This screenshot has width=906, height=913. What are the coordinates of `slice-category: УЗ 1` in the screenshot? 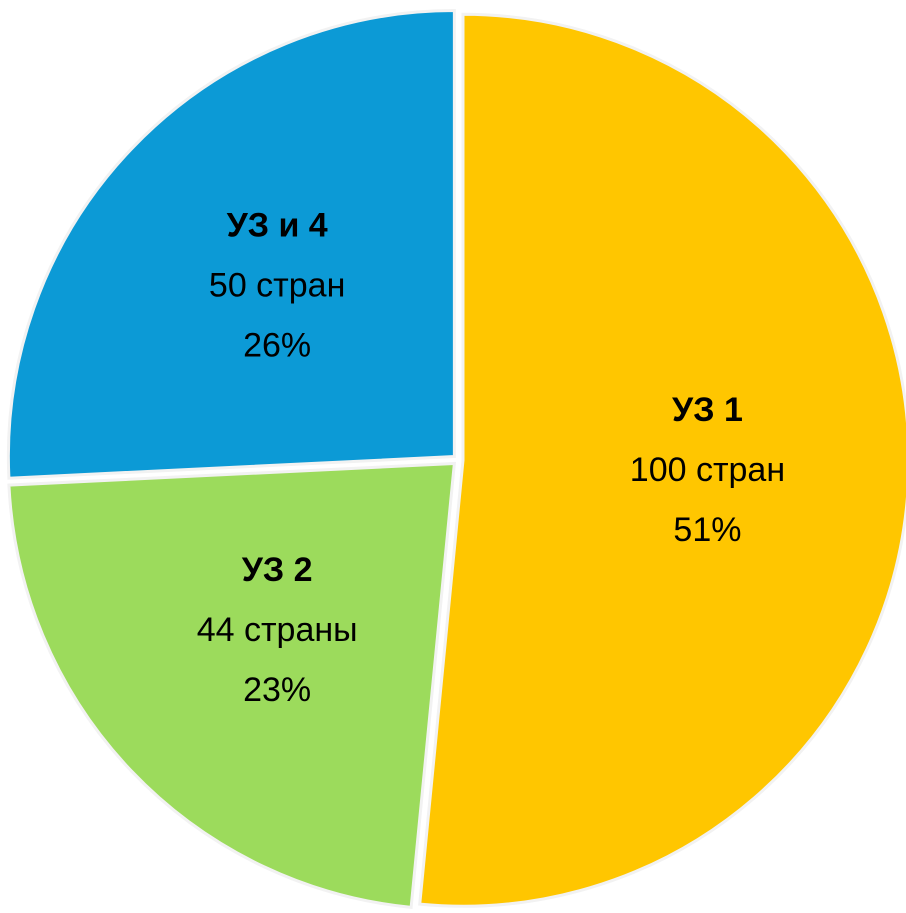 It's located at (707, 410).